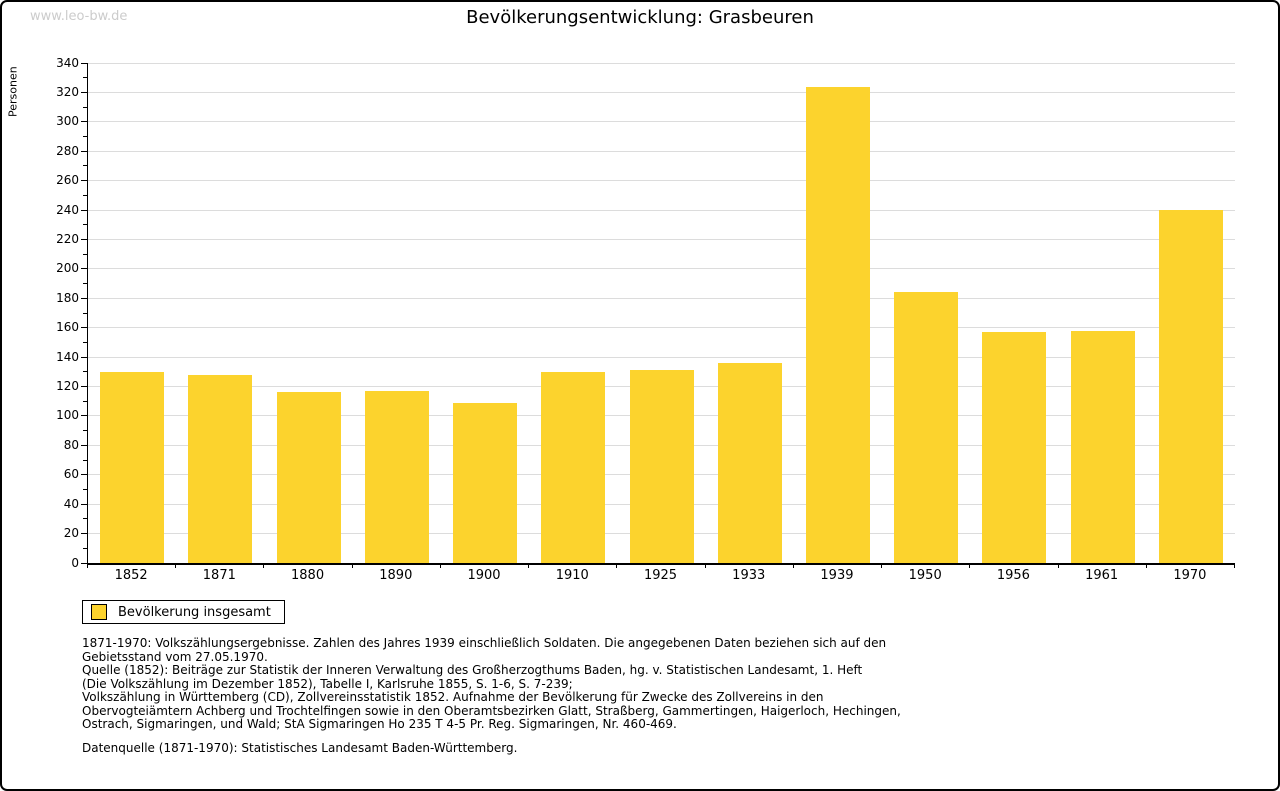  Describe the element at coordinates (484, 575) in the screenshot. I see `x-tick-label: 1900` at that location.